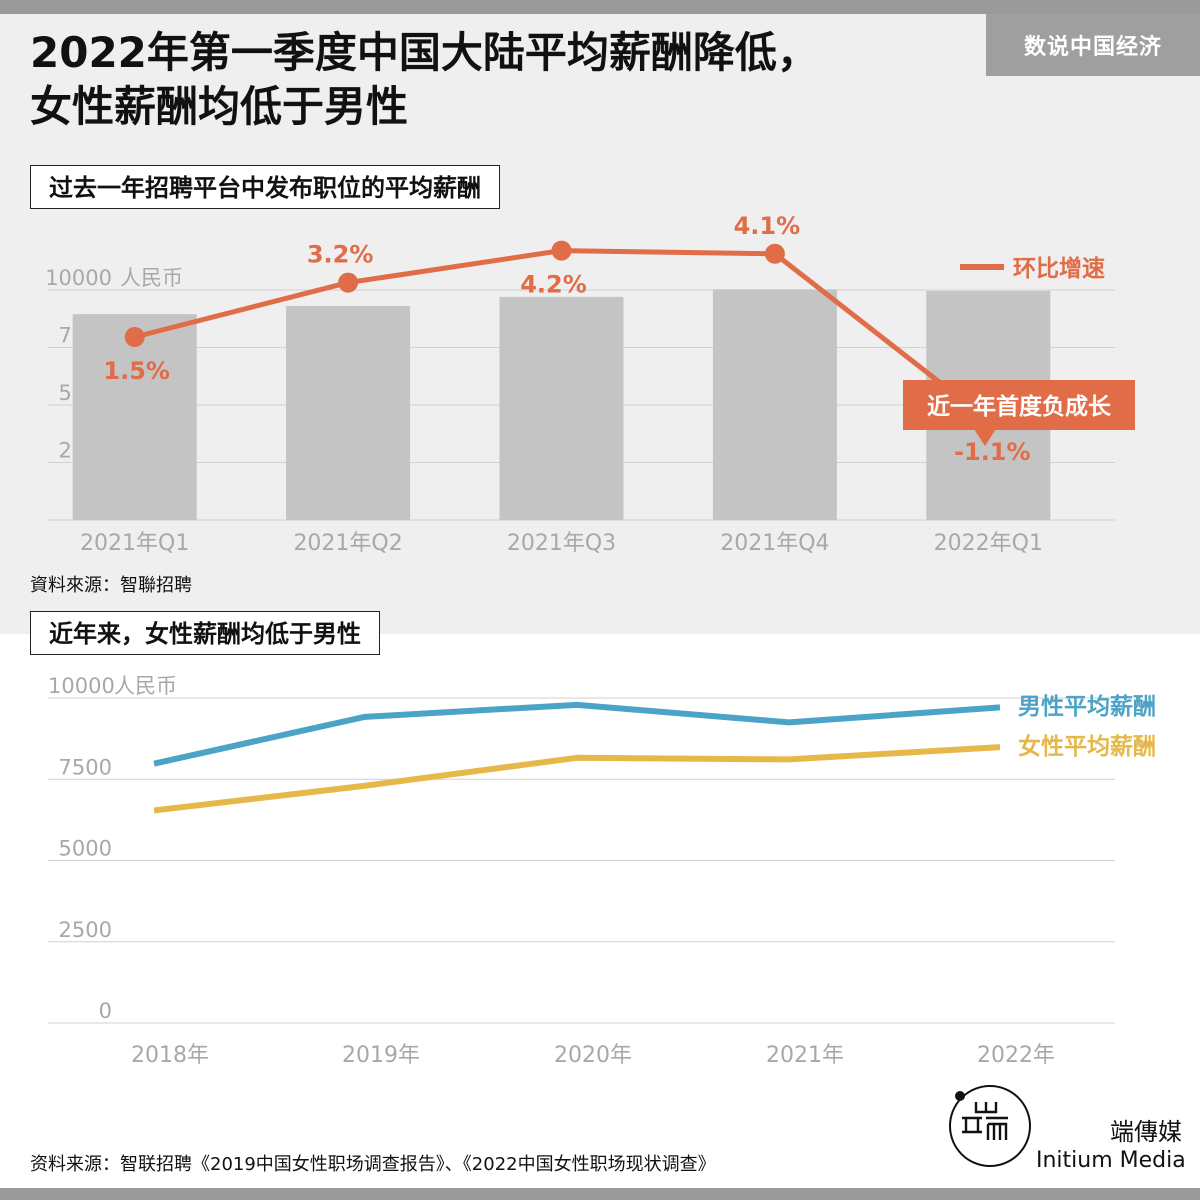 Image resolution: width=1200 pixels, height=1200 pixels. What do you see at coordinates (340, 255) in the screenshot?
I see `growth-data-label: 3.2%` at bounding box center [340, 255].